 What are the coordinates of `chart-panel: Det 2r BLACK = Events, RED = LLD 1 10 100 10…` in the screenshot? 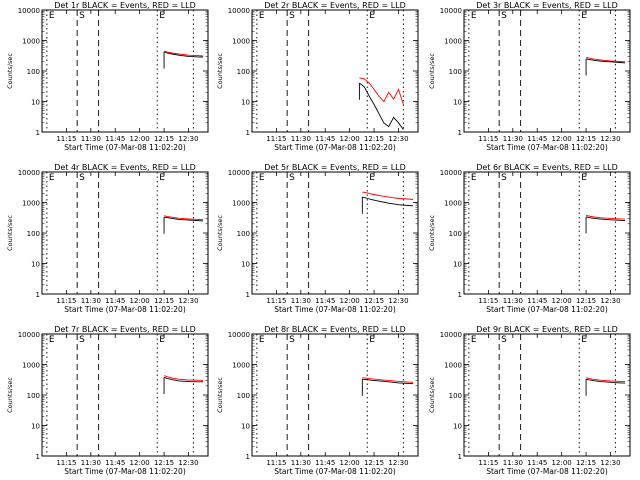 It's located at (317, 76).